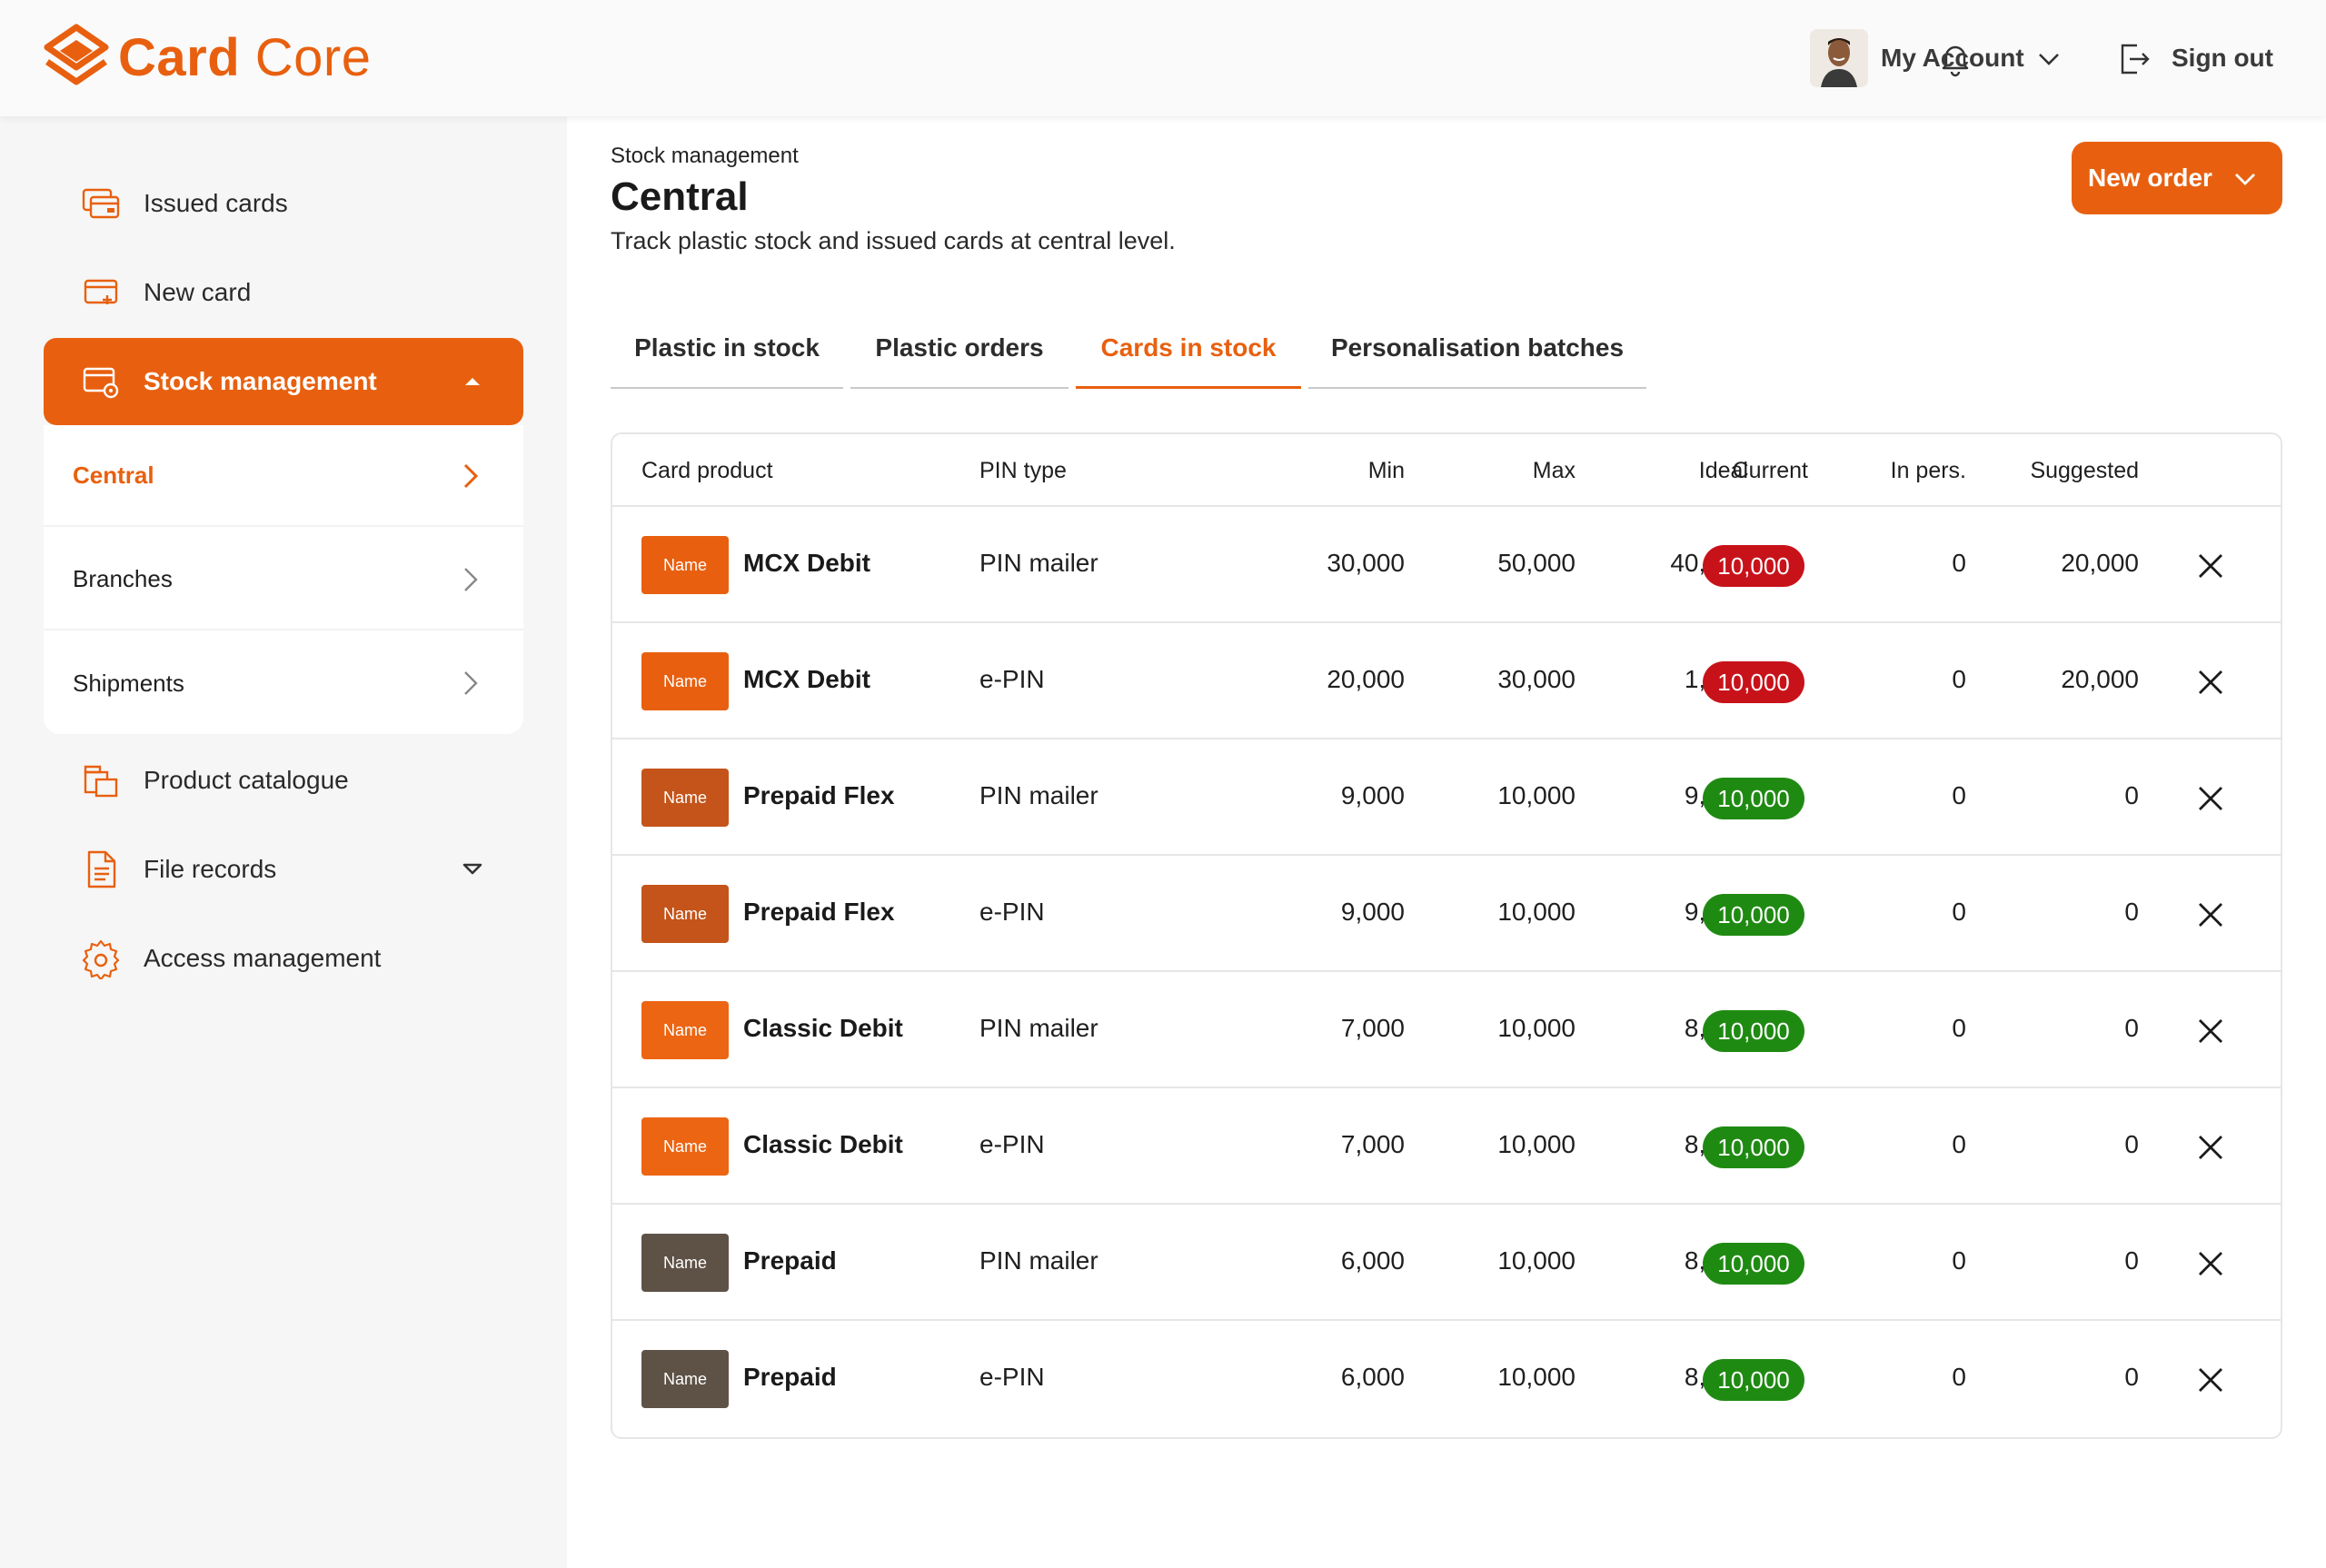  What do you see at coordinates (283, 292) in the screenshot?
I see `sidebar-item-new-card: New card` at bounding box center [283, 292].